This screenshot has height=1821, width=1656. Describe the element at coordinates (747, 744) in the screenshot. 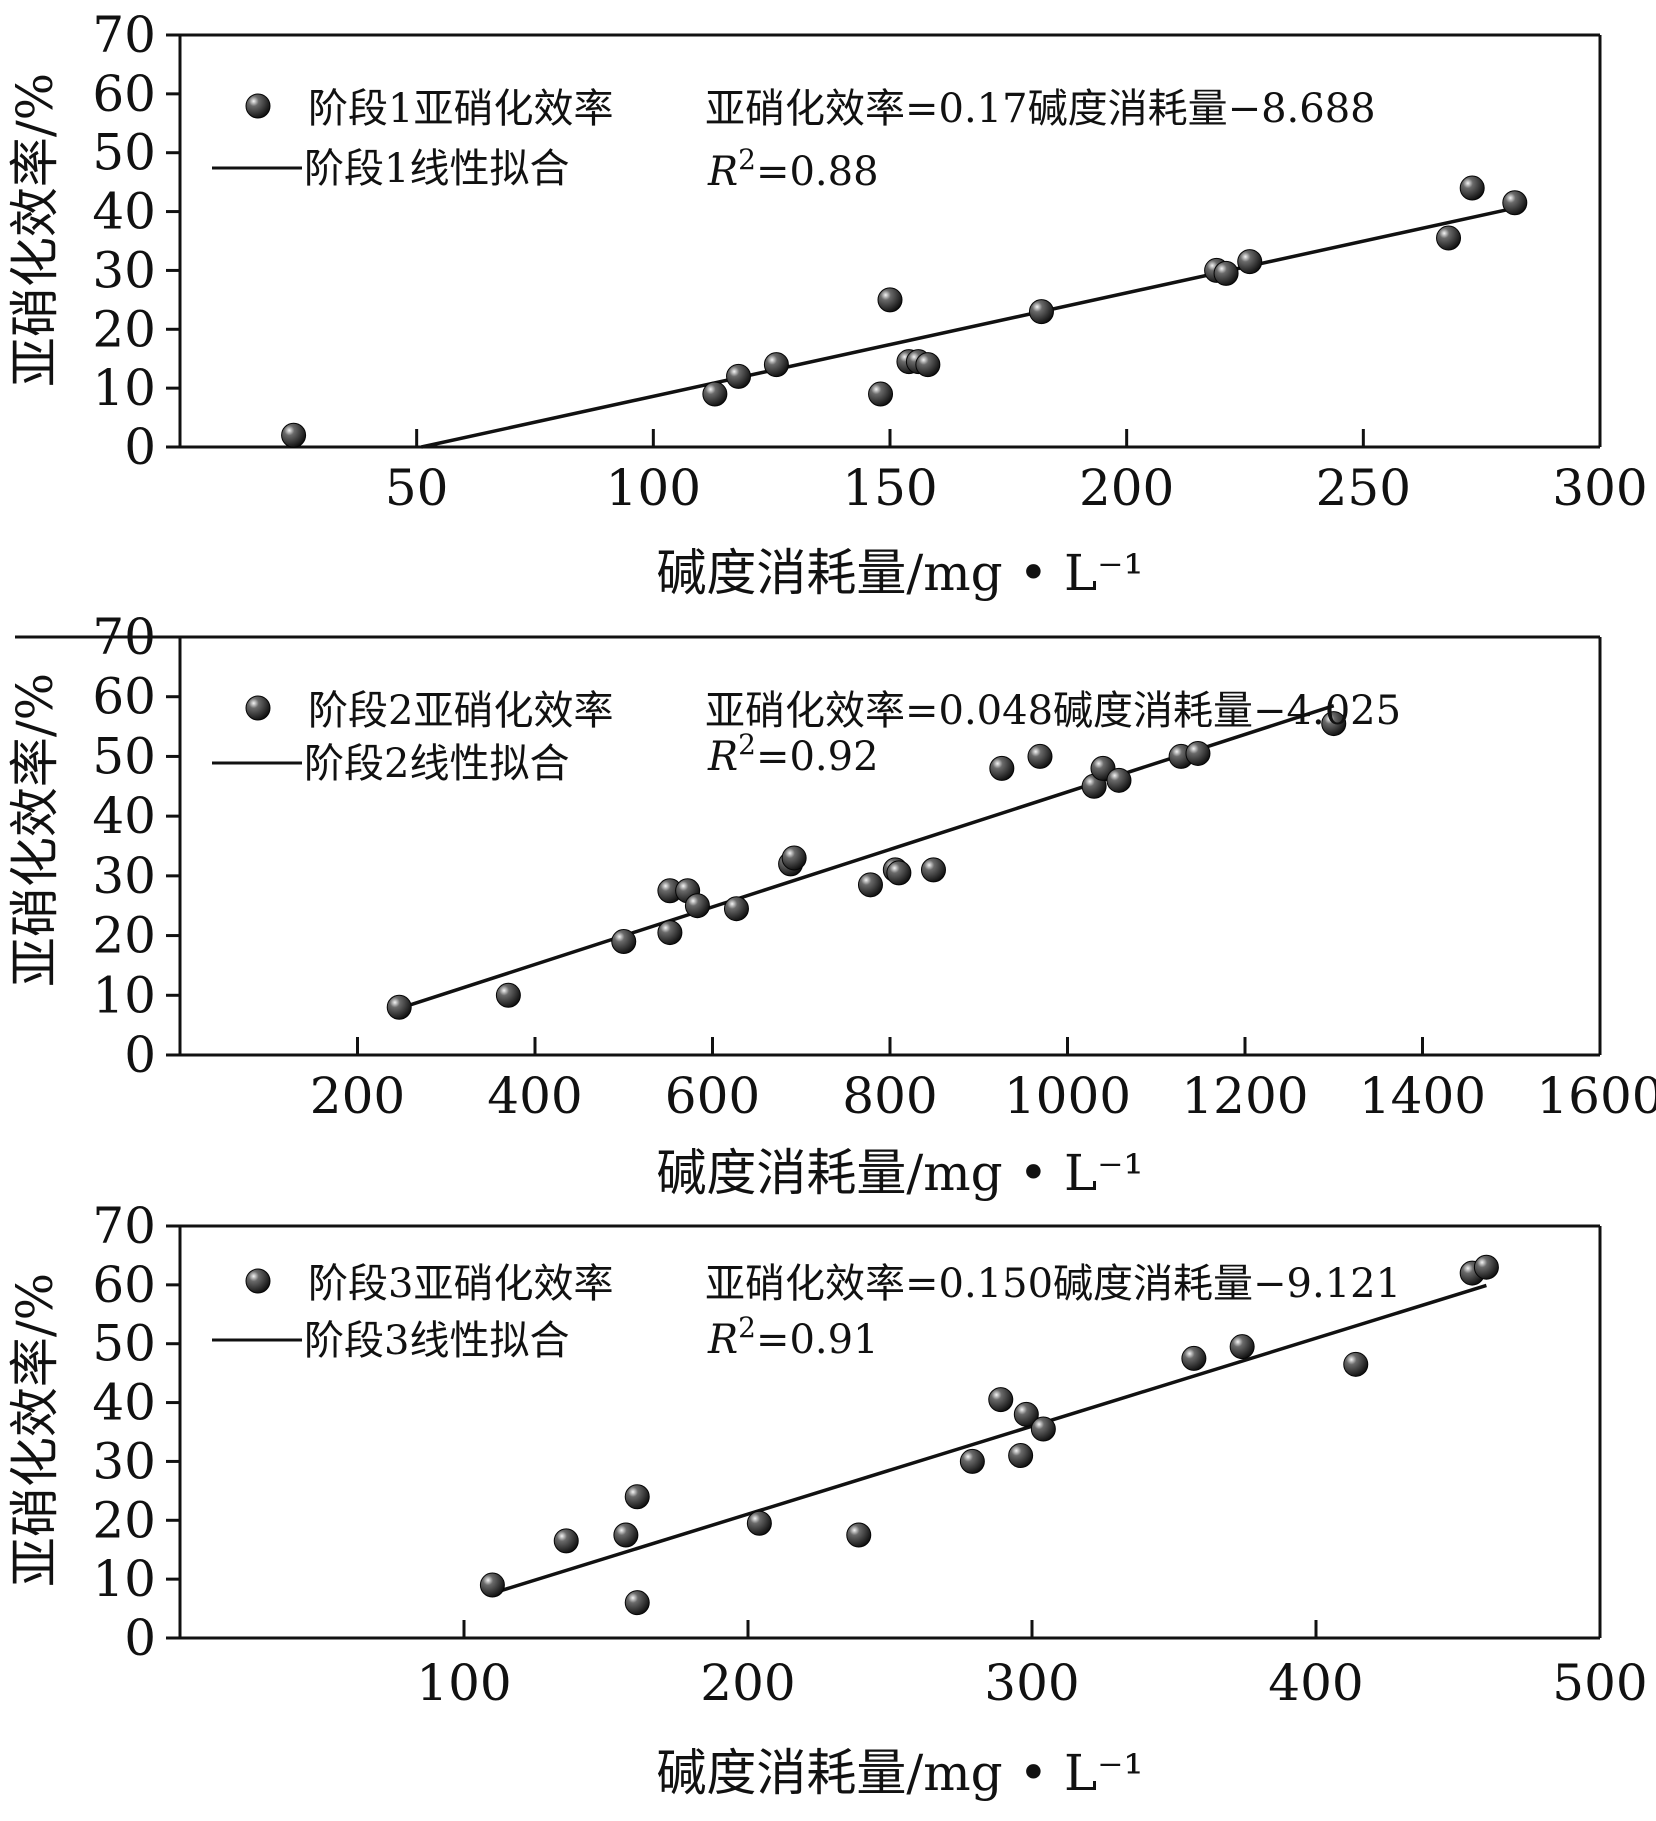

I see `r-squared-exponent: 2` at that location.